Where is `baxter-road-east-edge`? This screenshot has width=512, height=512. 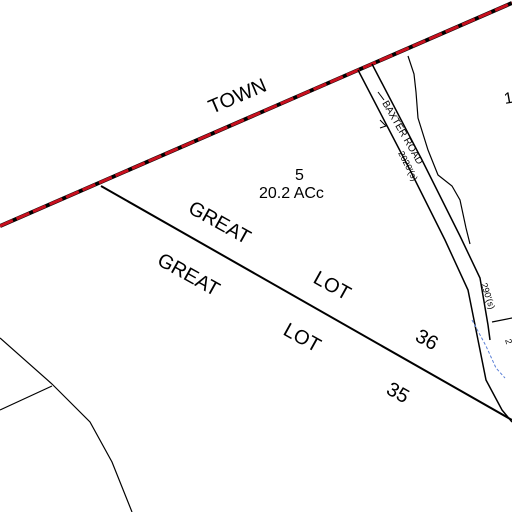 baxter-road-east-edge is located at coordinates (431, 202).